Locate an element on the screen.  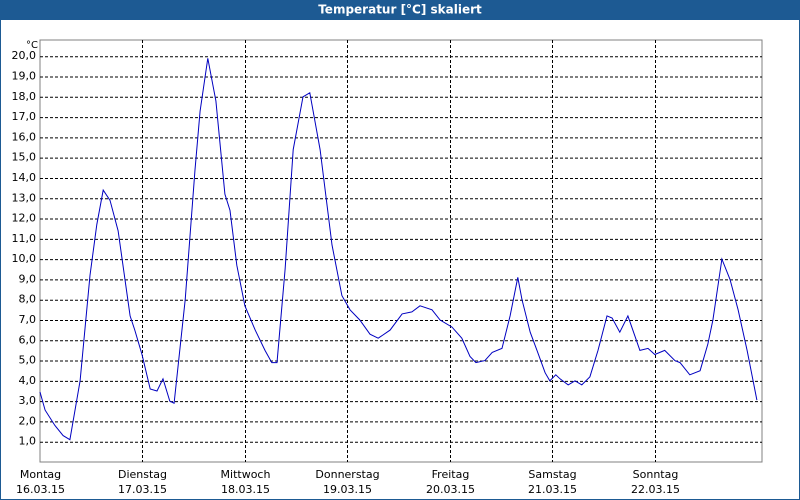
x-tick-date: 22.03.15 is located at coordinates (655, 489).